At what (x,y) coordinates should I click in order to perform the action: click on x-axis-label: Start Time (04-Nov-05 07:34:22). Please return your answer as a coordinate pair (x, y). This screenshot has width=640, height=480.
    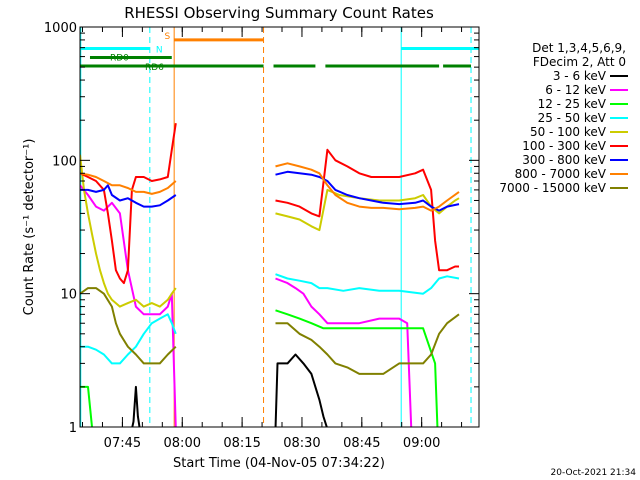
    Looking at the image, I should click on (279, 463).